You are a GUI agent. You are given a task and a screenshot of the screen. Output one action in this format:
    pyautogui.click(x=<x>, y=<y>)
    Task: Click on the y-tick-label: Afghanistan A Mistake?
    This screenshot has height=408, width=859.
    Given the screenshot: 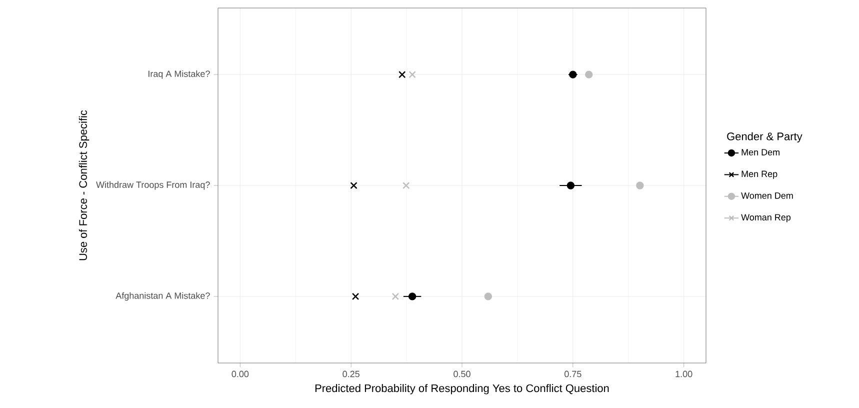 What is the action you would take?
    pyautogui.click(x=163, y=296)
    